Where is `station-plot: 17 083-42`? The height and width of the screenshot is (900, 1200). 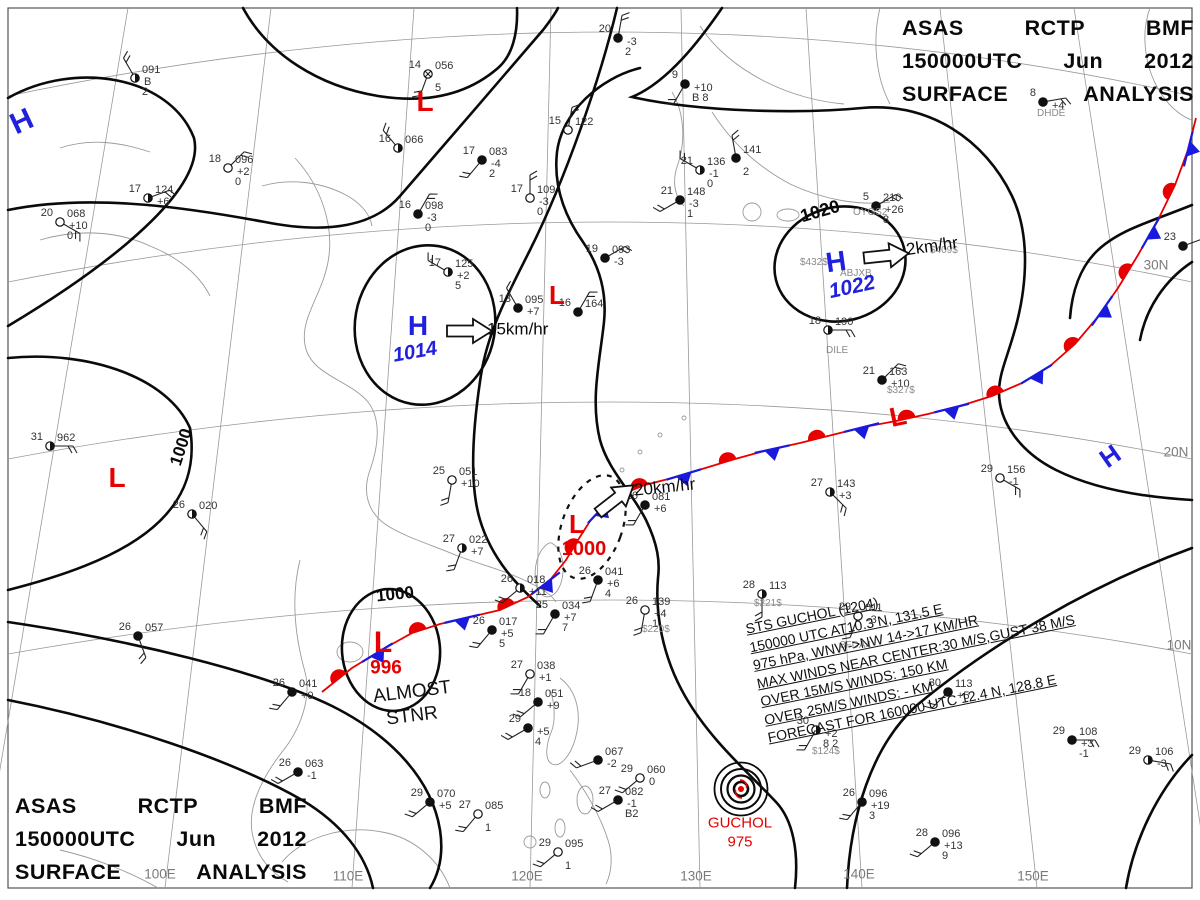
station-plot: 17 083-42 is located at coordinates (483, 162).